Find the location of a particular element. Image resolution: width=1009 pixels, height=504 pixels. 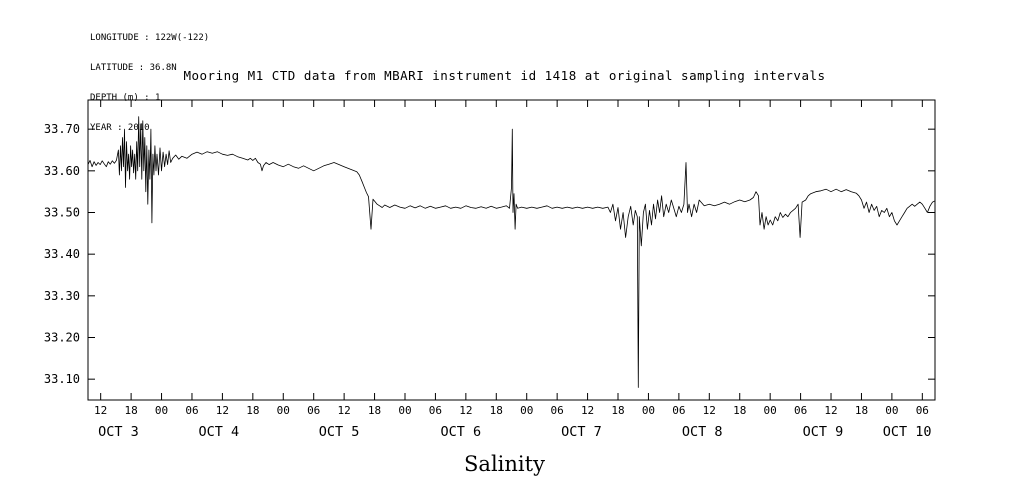

y-tick-label: 33.40 is located at coordinates (62, 254).